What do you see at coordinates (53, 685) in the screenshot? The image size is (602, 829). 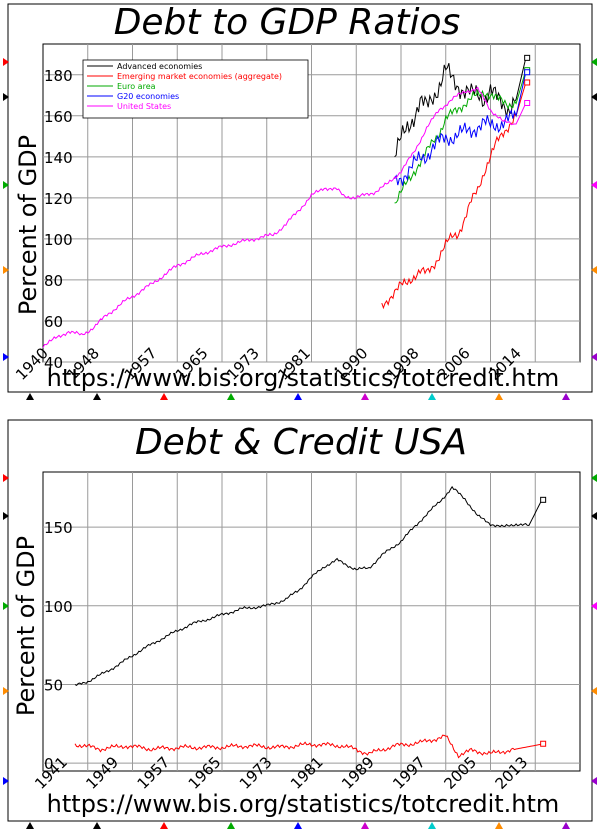 I see `y-tick-label: 50` at bounding box center [53, 685].